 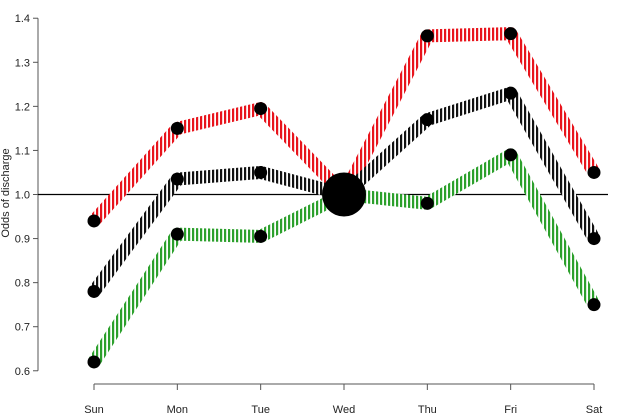 I want to click on y-axis: 0.6 0.7 0.8 0.9 1.0 1.1 1.2 1.3 1.4, so click(x=27, y=195).